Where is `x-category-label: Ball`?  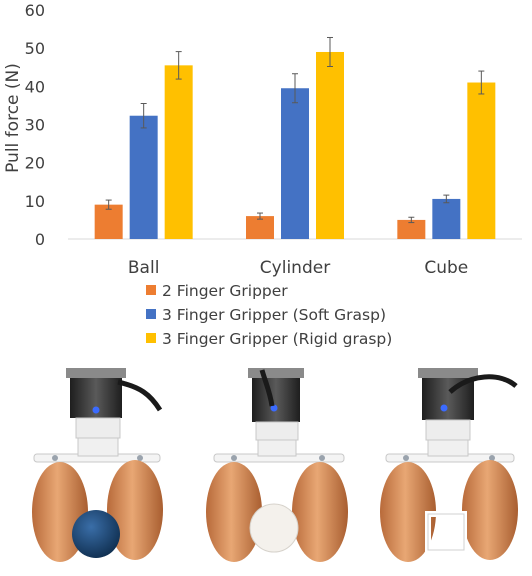 x-category-label: Ball is located at coordinates (144, 268).